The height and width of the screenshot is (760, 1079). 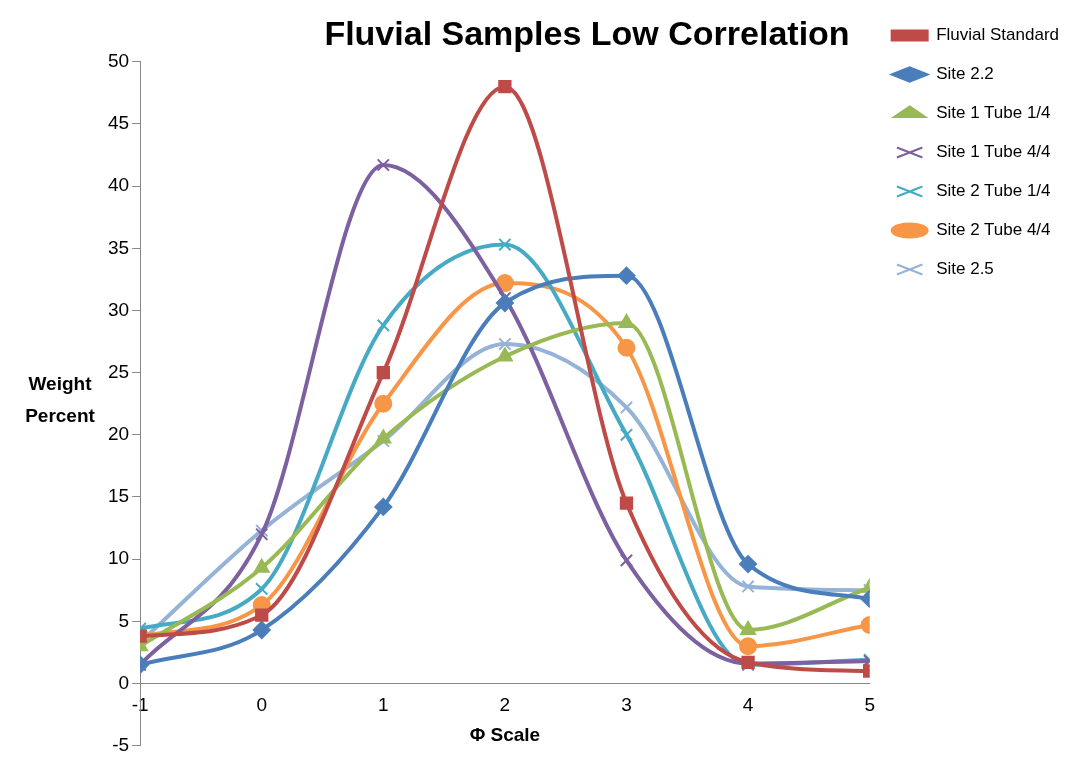 I want to click on y-tick-label: -5, so click(x=121, y=744).